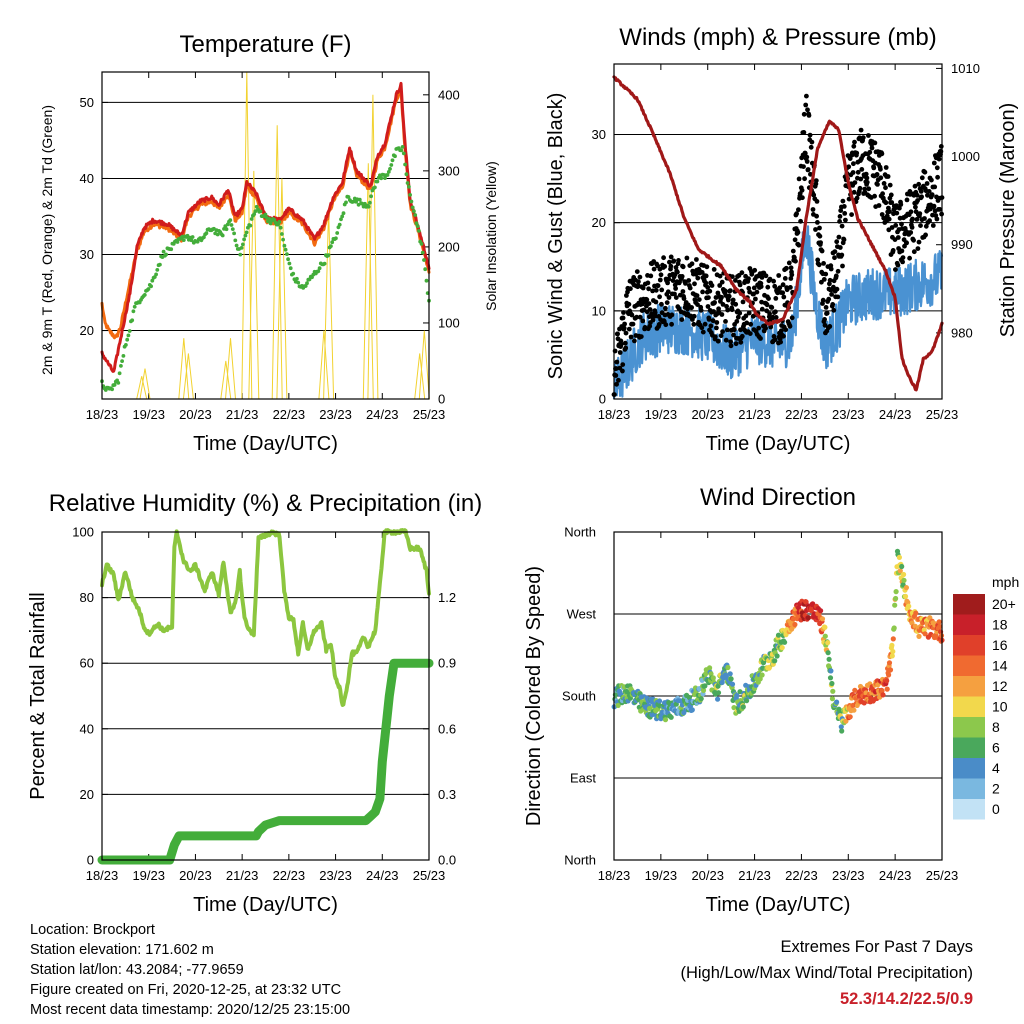 The height and width of the screenshot is (1024, 1024). What do you see at coordinates (265, 617) in the screenshot?
I see `rh-line` at bounding box center [265, 617].